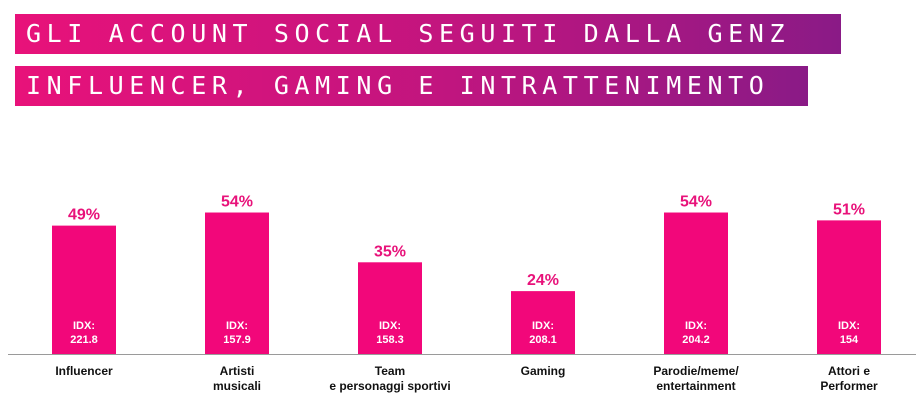 Image resolution: width=916 pixels, height=411 pixels. What do you see at coordinates (849, 371) in the screenshot?
I see `category-label: Attori e` at bounding box center [849, 371].